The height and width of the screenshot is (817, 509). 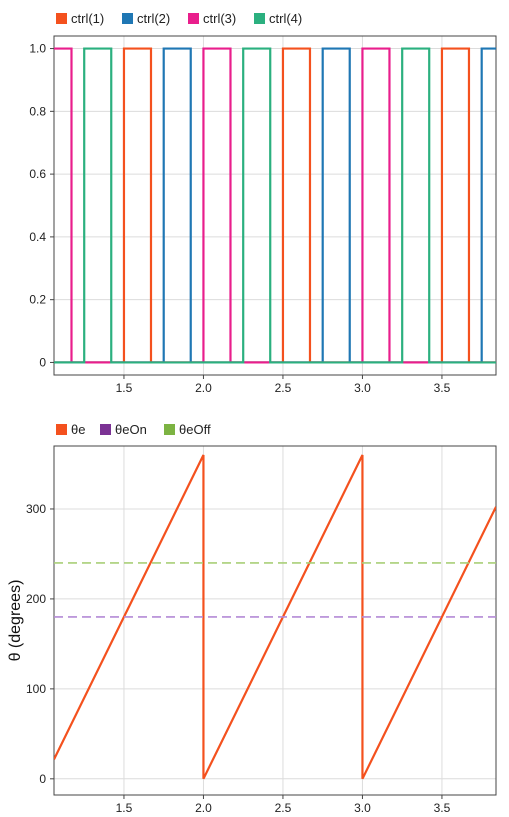 I want to click on legend: θe θeOn θeOff, so click(x=133, y=429).